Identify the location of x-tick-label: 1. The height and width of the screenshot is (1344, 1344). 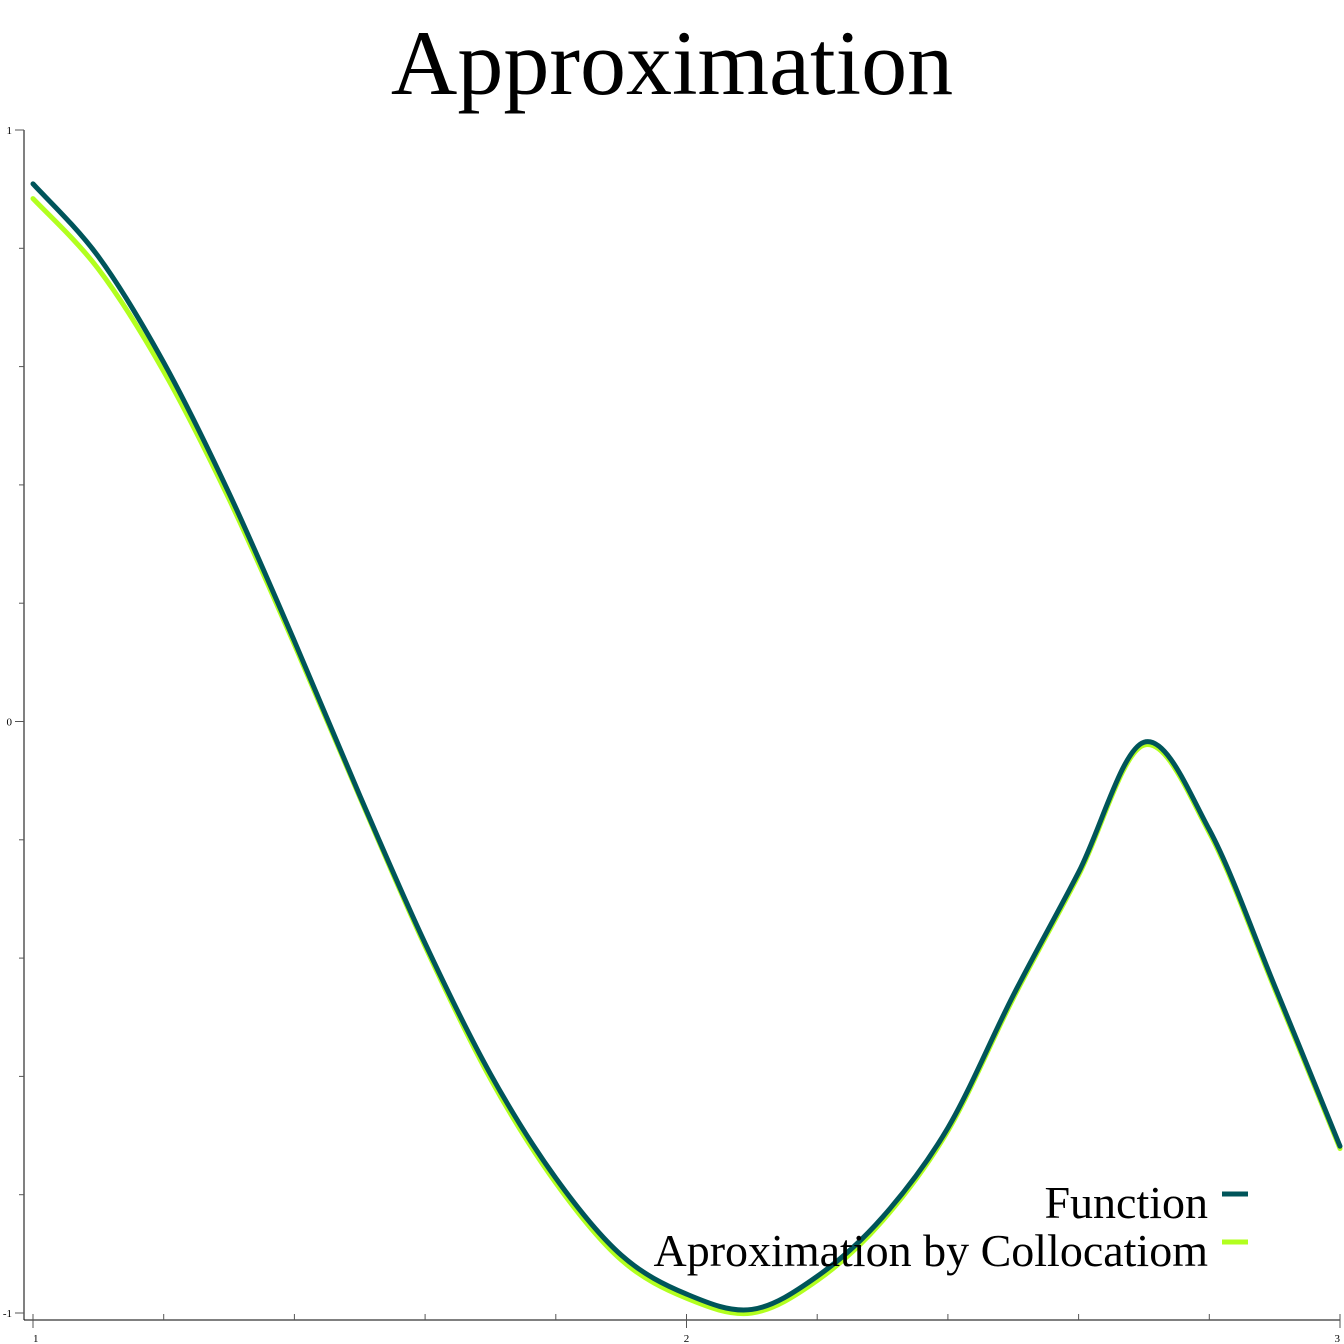
(36, 1338).